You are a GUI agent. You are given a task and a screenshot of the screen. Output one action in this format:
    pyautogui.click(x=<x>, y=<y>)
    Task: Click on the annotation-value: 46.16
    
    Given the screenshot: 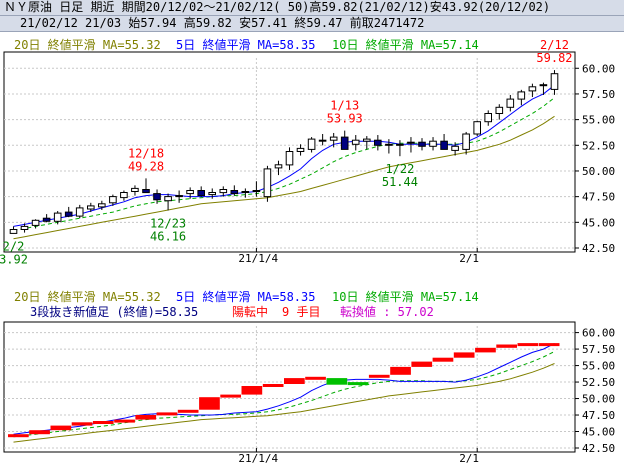 What is the action you would take?
    pyautogui.click(x=168, y=236)
    